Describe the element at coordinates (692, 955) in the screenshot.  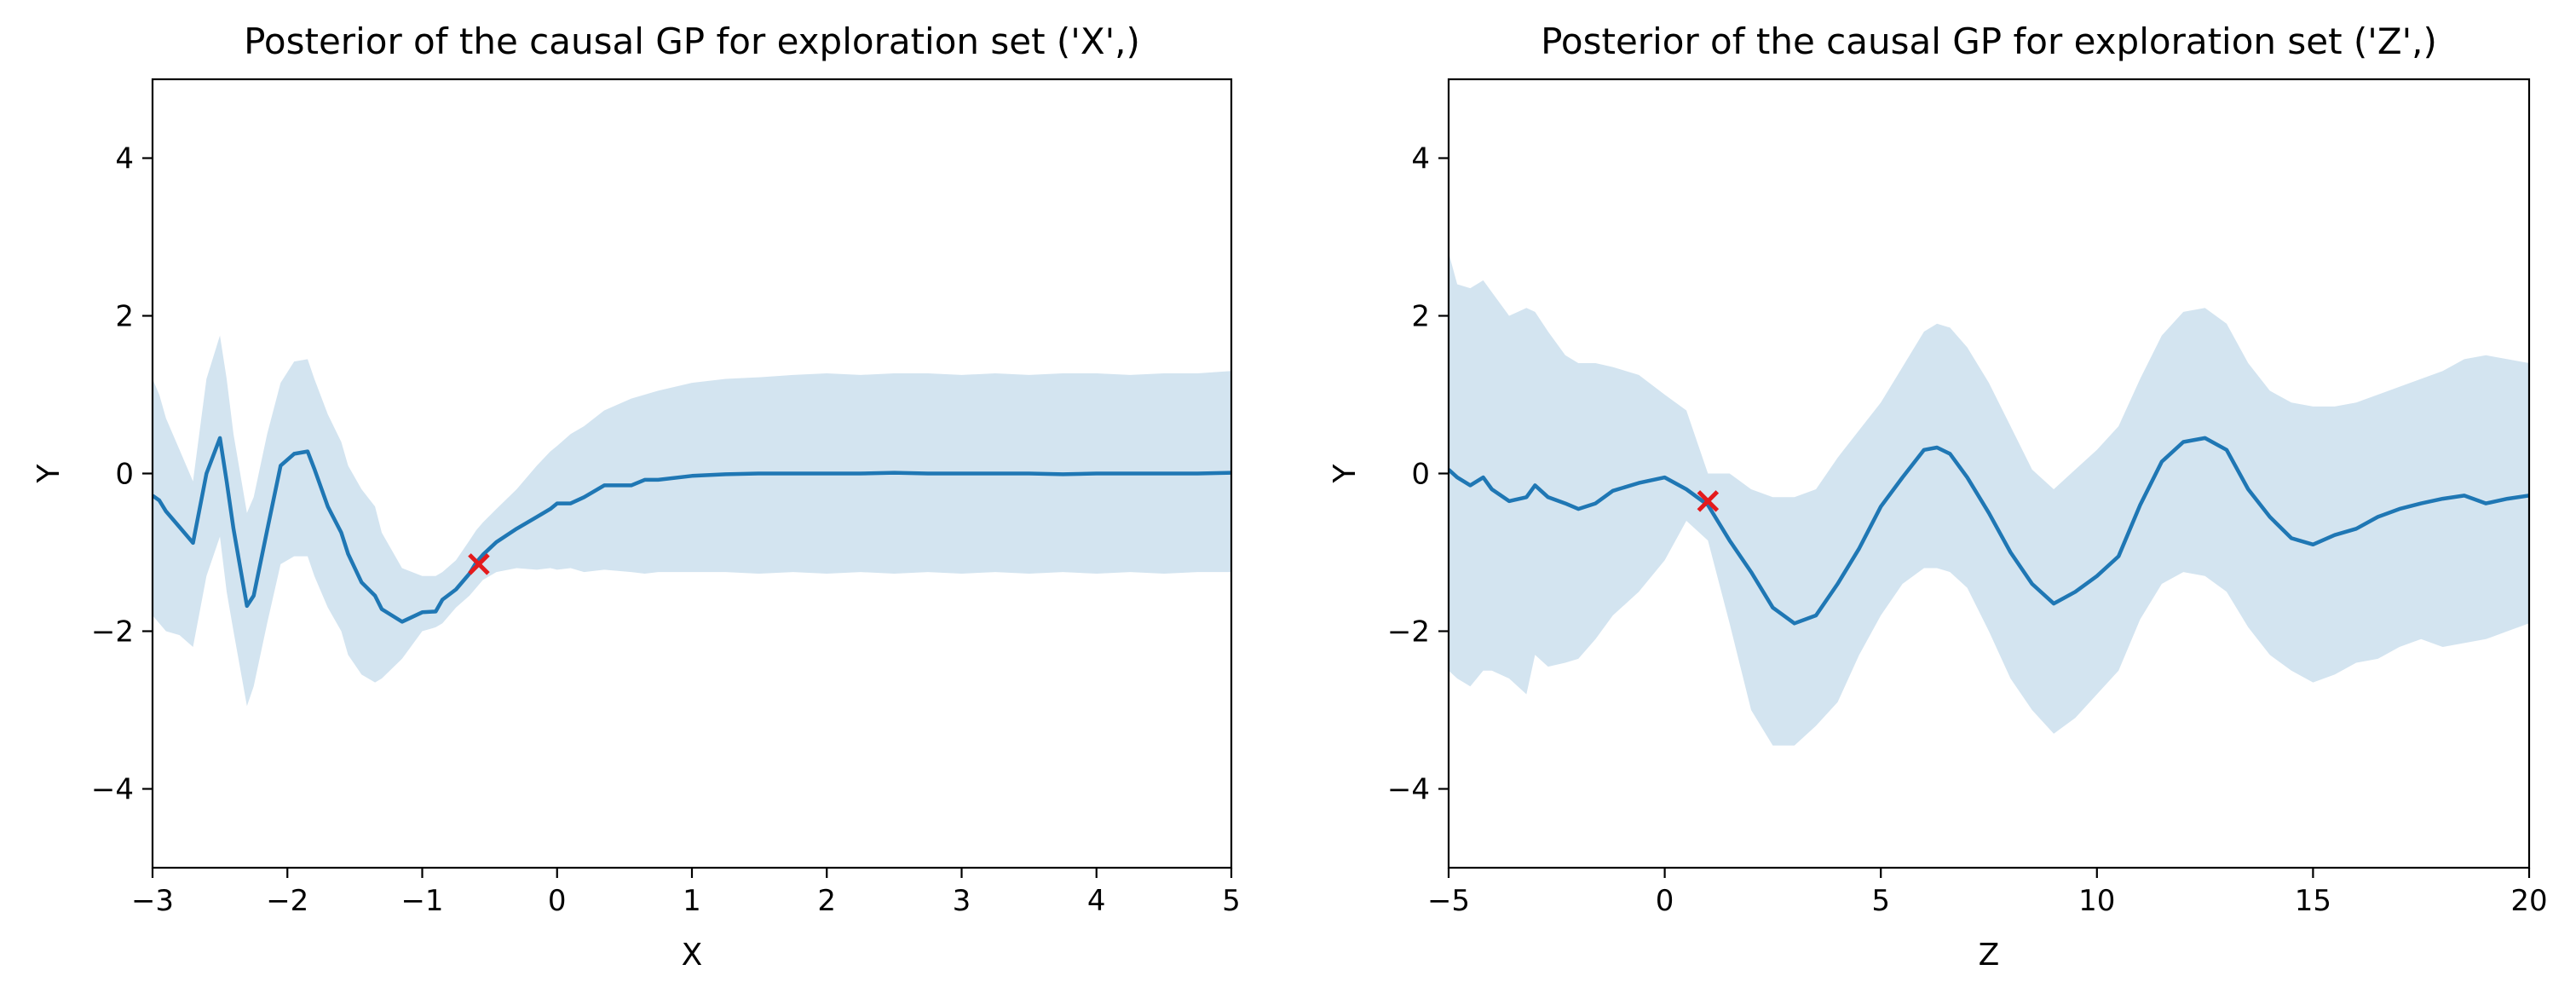
I see `x-axis-label: X` at that location.